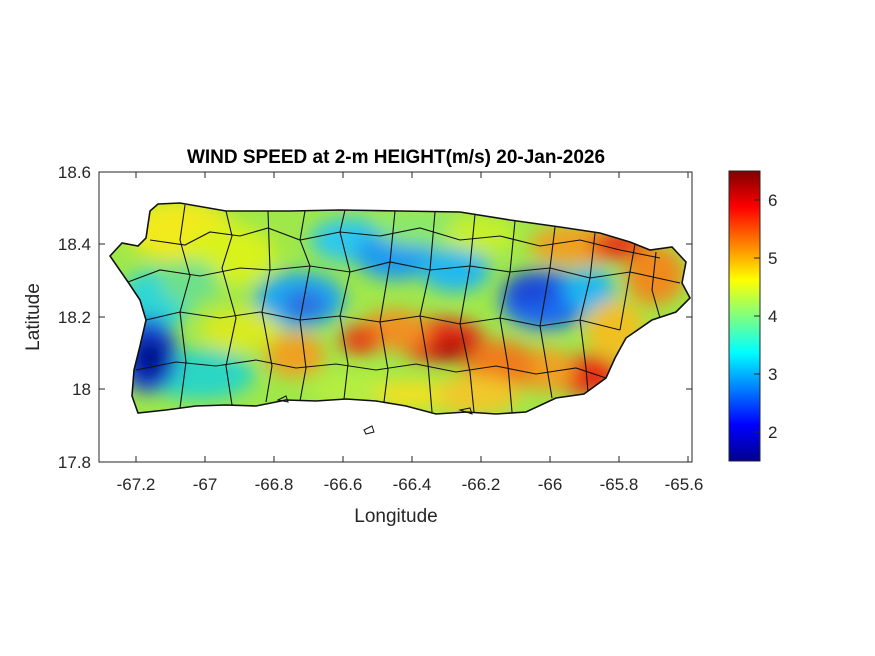 The image size is (875, 656). What do you see at coordinates (481, 484) in the screenshot?
I see `x-tick-label: -66.2` at bounding box center [481, 484].